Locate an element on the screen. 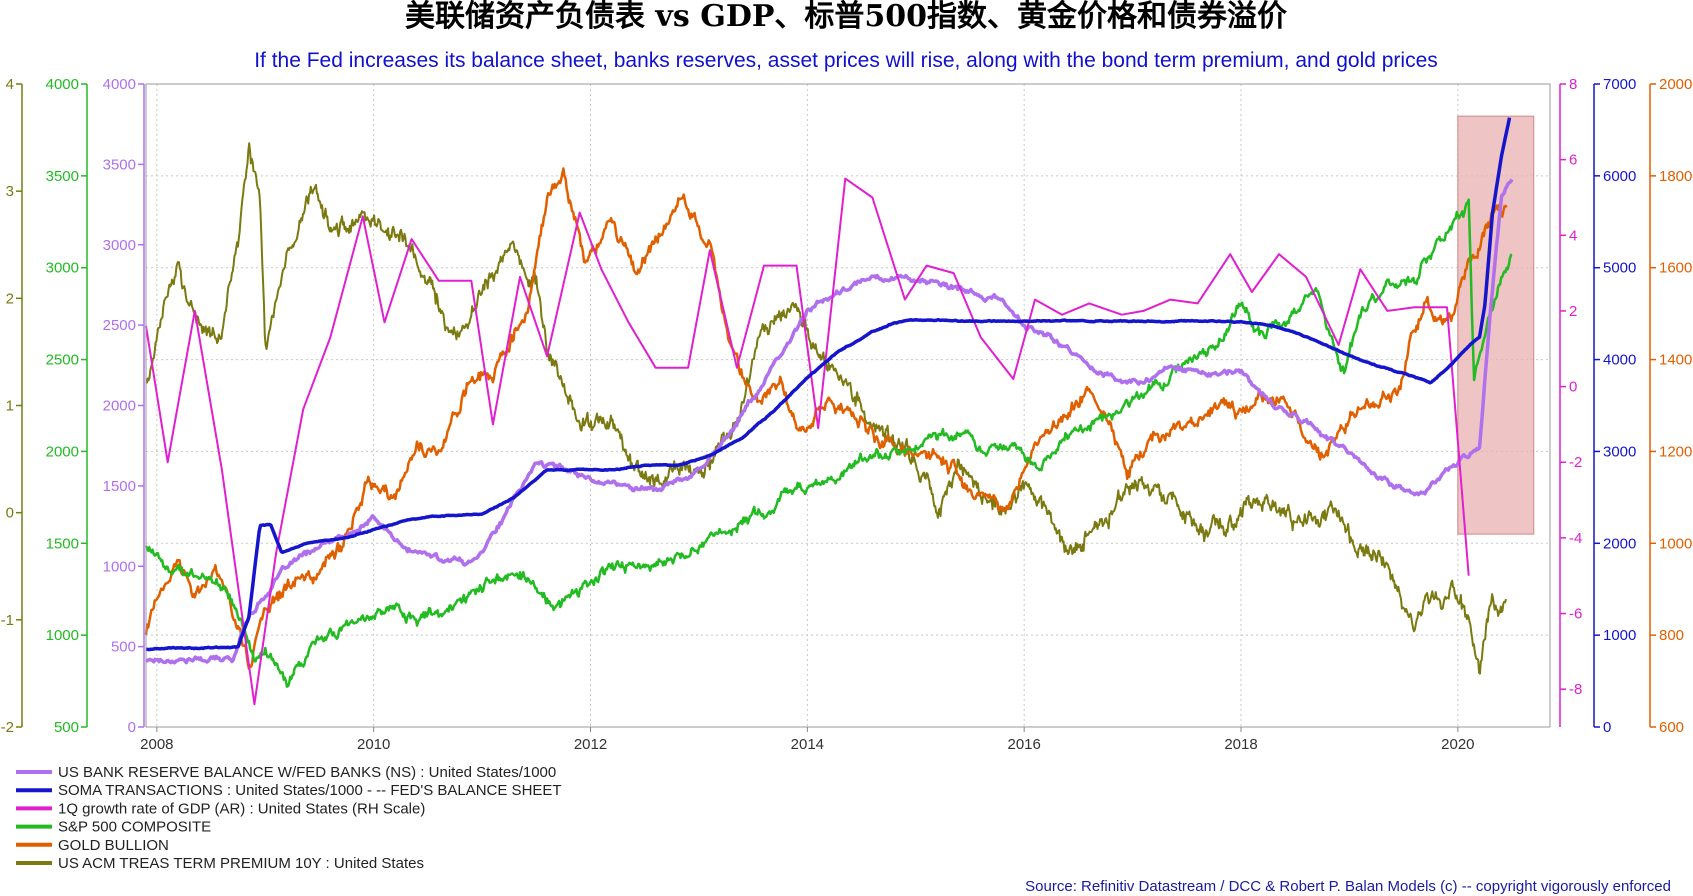 The image size is (1693, 896). axis-tick-label-gold: 800 is located at coordinates (1671, 635).